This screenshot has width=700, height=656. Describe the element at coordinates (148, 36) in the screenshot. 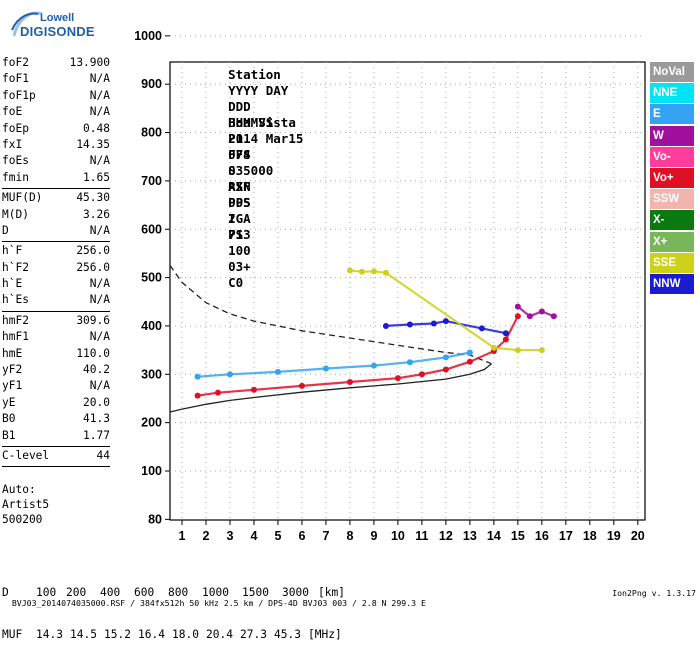

I see `y-tick-label: 1000` at that location.